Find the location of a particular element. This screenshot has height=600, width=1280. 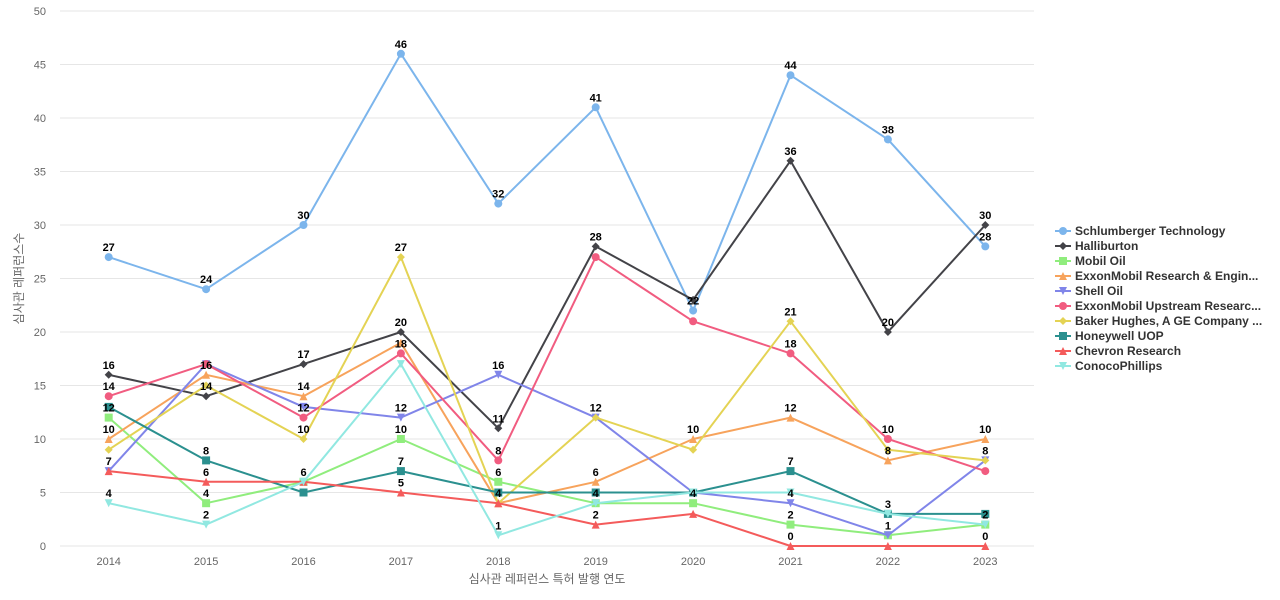

data-label: 32 is located at coordinates (498, 195).